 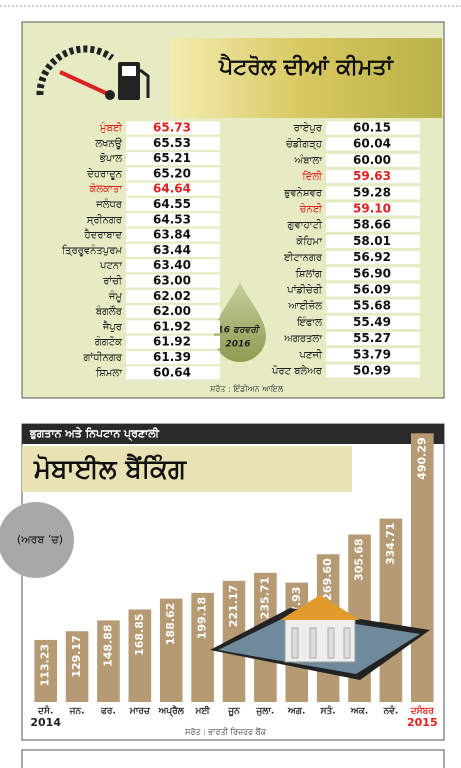 I want to click on price: 55.49, so click(x=372, y=322).